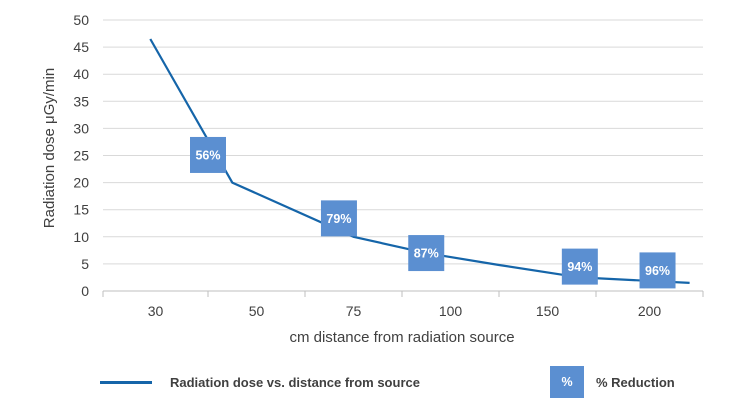 The height and width of the screenshot is (398, 729). I want to click on reduction-label: 94%, so click(579, 267).